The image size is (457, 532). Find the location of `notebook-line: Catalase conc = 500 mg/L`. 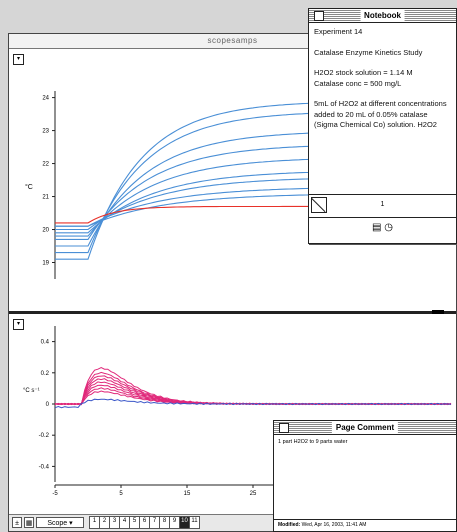

notebook-line: Catalase conc = 500 mg/L is located at coordinates (358, 83).